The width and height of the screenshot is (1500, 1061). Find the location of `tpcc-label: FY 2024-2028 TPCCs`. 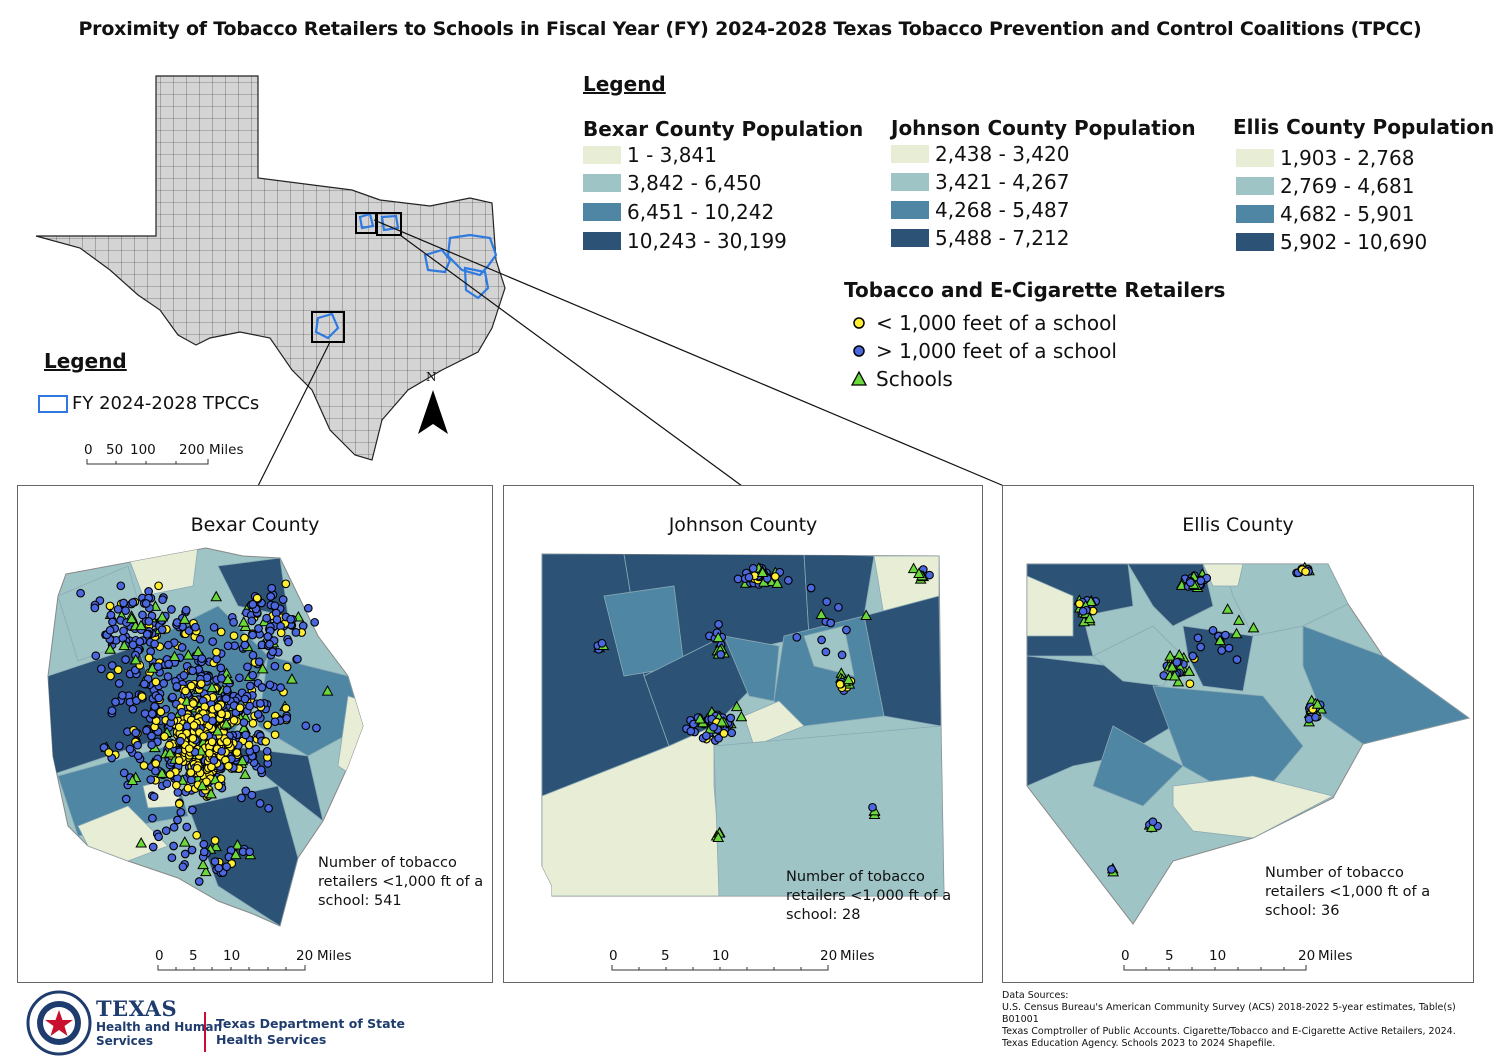

tpcc-label: FY 2024-2028 TPCCs is located at coordinates (166, 403).